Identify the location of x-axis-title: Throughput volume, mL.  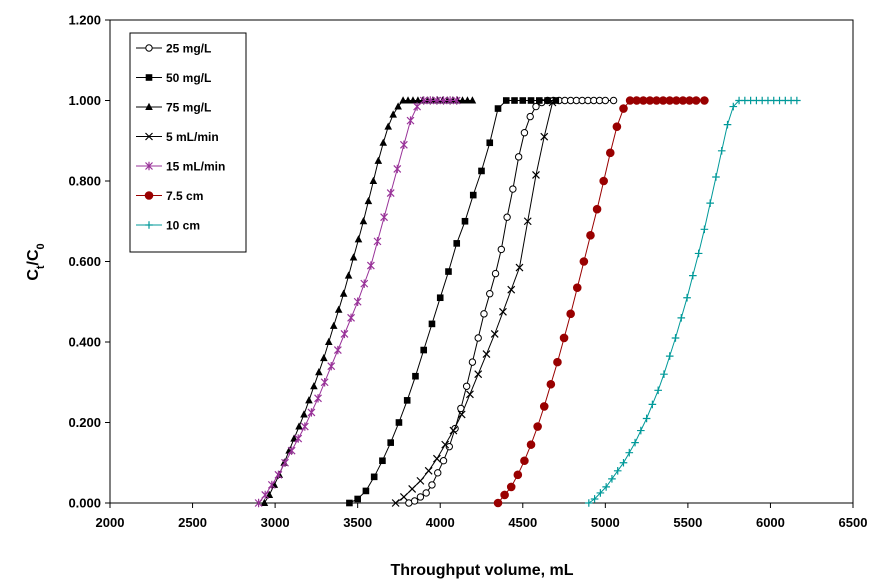
(481, 570).